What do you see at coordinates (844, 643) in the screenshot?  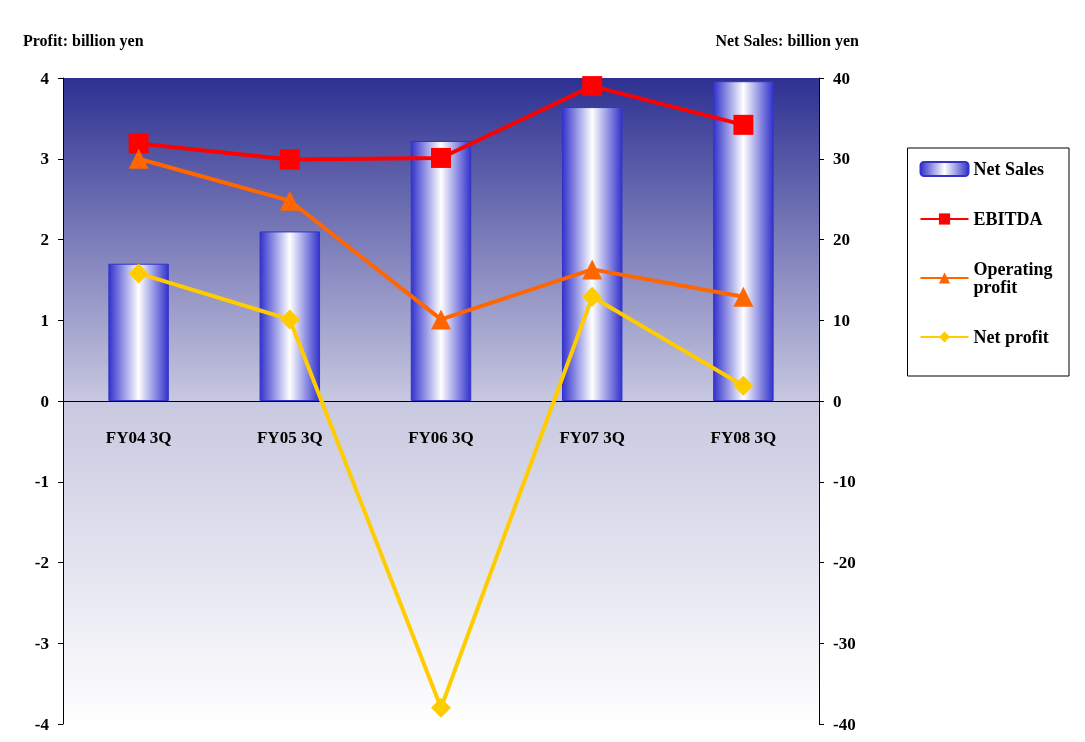 I see `y2-tick-label: -30` at bounding box center [844, 643].